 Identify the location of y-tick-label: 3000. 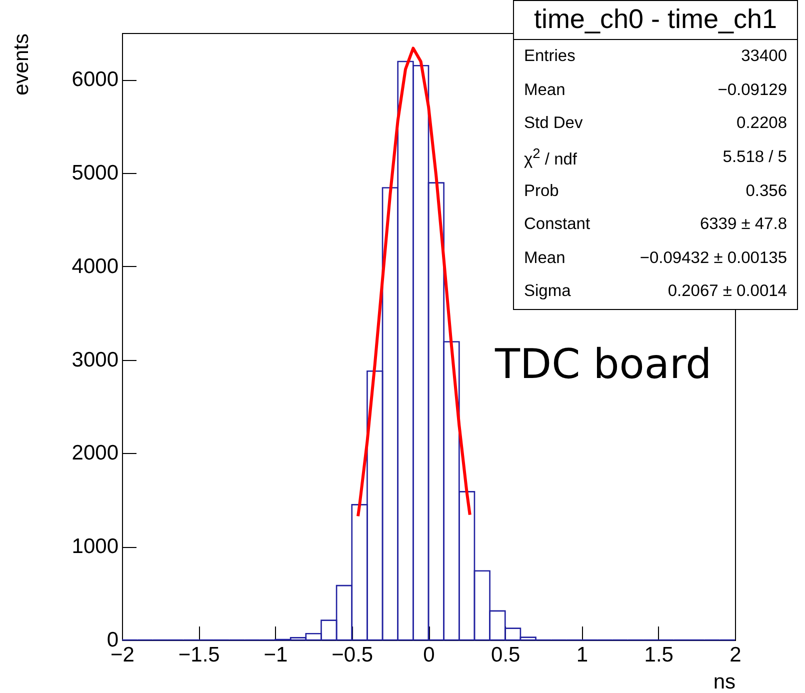
(95, 360).